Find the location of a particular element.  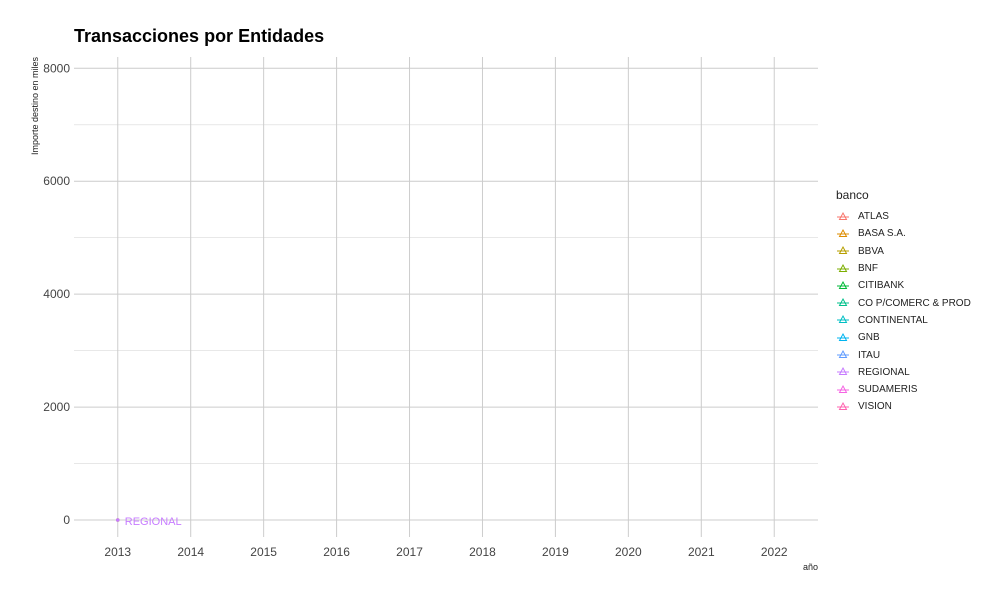

x-tick-label: 2021 is located at coordinates (701, 552).